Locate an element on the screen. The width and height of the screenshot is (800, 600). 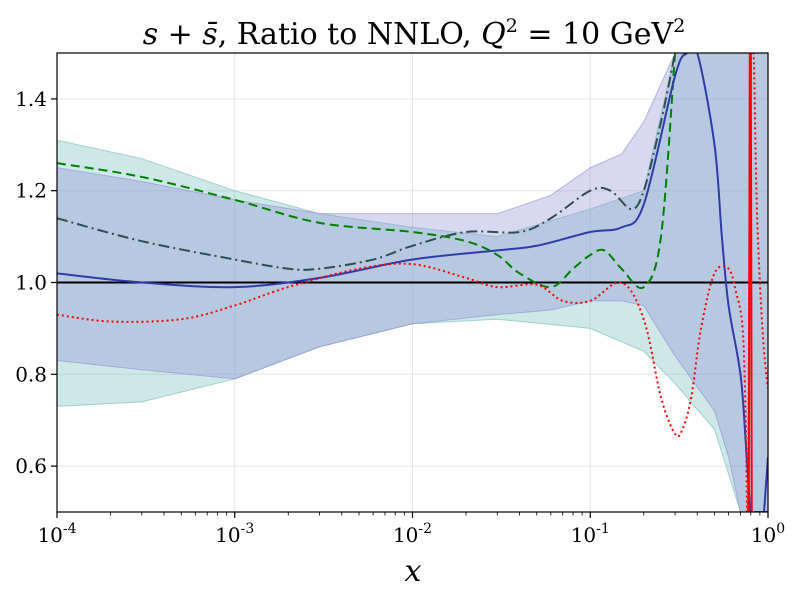
title-unit-exp: 2 is located at coordinates (679, 26).